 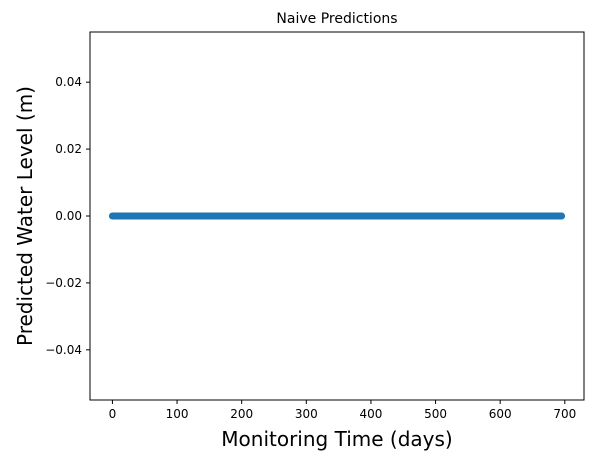 I want to click on x-axis-label: Monitoring Time (days), so click(x=336, y=439).